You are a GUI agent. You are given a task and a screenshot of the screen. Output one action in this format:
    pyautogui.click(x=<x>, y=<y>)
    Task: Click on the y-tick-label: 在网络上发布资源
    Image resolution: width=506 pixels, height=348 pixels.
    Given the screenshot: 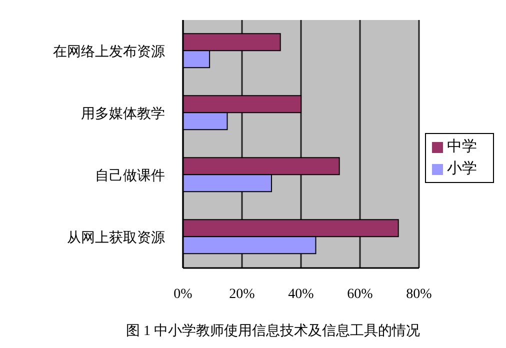 What is the action you would take?
    pyautogui.click(x=109, y=52)
    